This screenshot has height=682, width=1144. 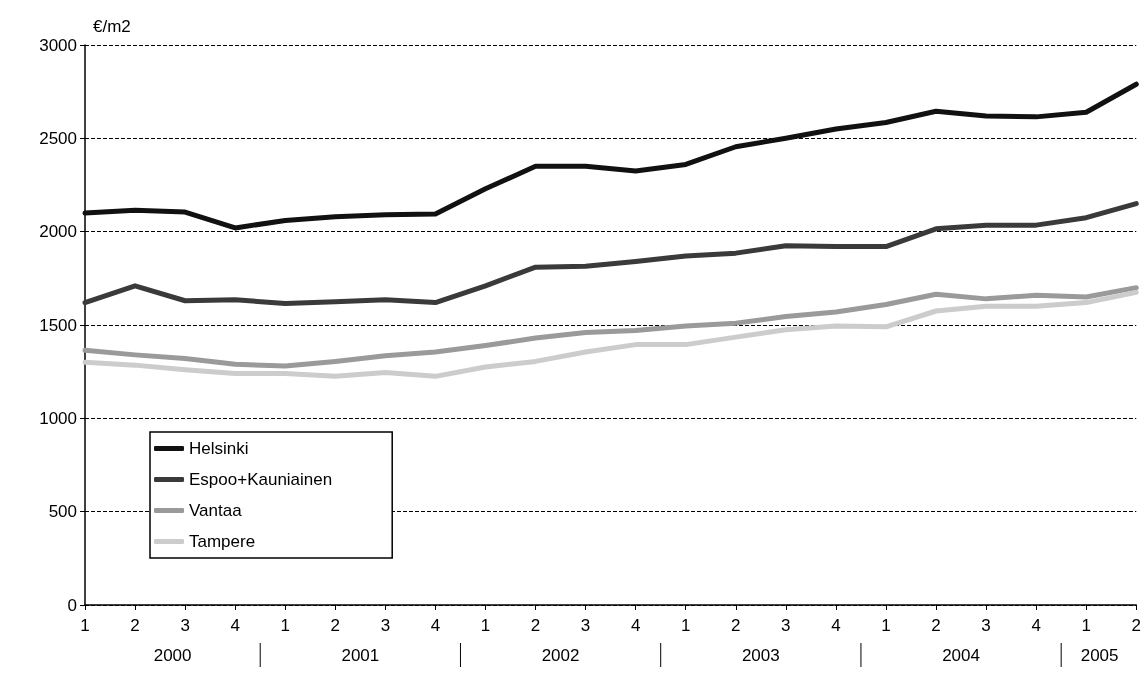 I want to click on y-tick-label: 0, so click(x=72, y=605).